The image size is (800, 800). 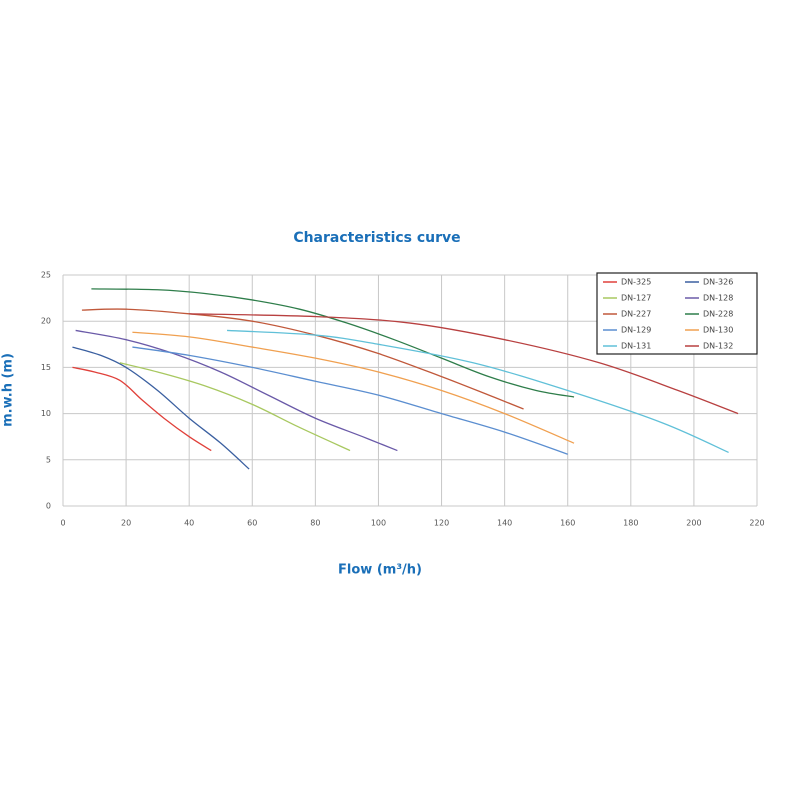 What do you see at coordinates (252, 523) in the screenshot?
I see `x-tick-label: 60` at bounding box center [252, 523].